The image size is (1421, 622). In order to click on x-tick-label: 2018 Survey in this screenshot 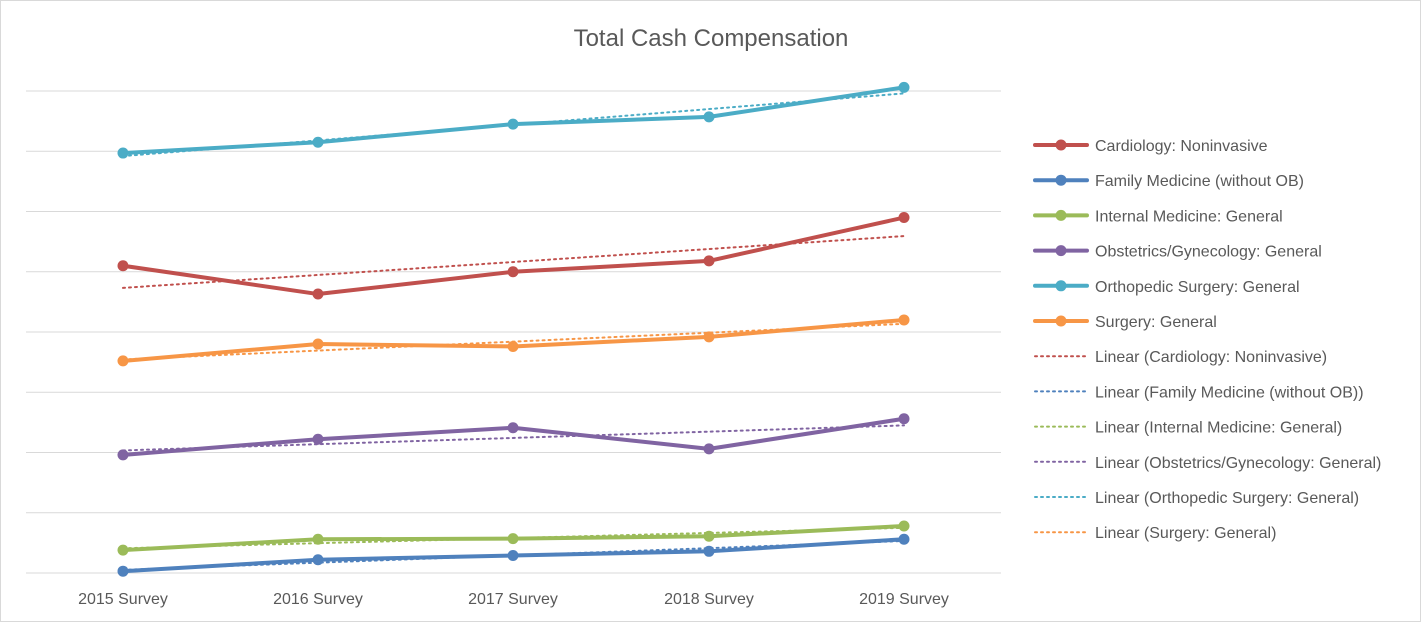, I will do `click(709, 599)`.